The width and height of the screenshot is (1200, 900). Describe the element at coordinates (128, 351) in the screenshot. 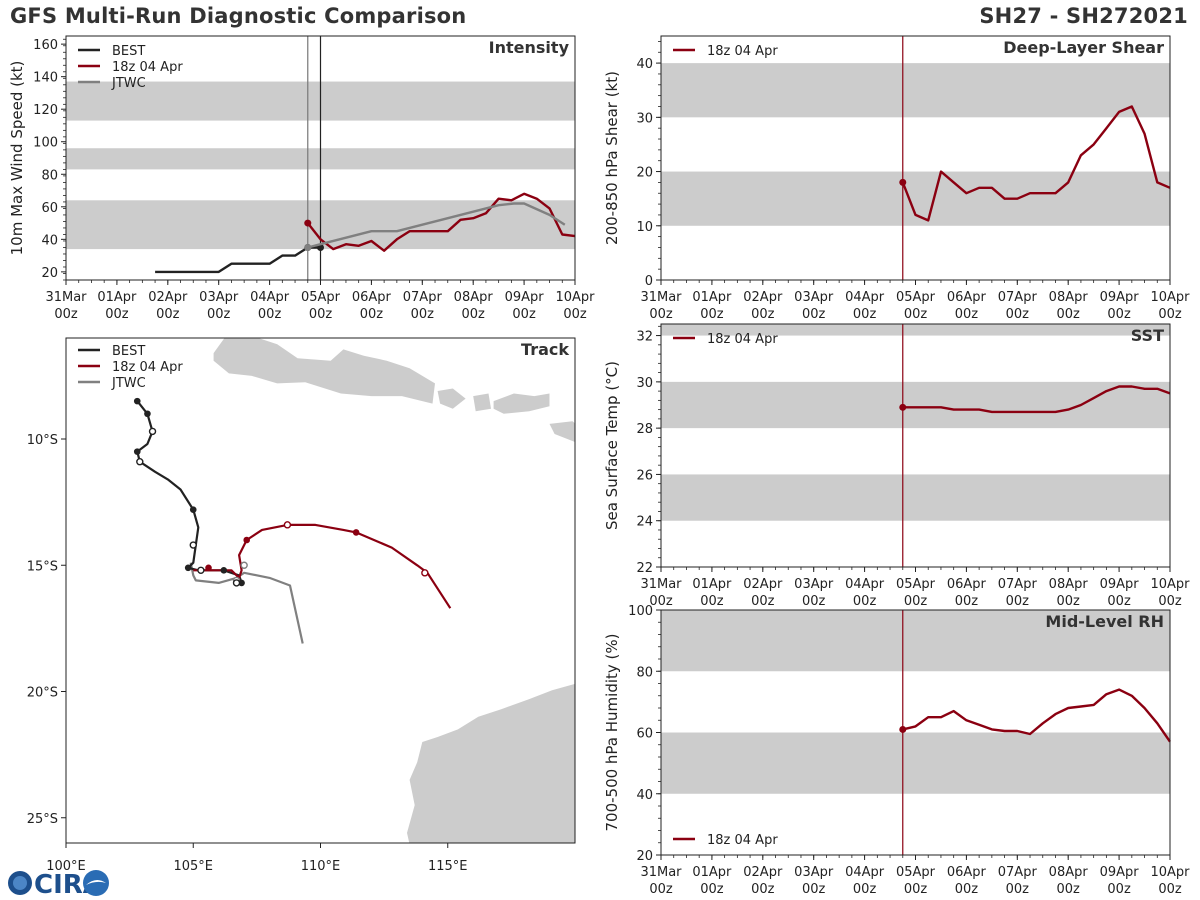

I see `track-legend-label: BEST` at that location.